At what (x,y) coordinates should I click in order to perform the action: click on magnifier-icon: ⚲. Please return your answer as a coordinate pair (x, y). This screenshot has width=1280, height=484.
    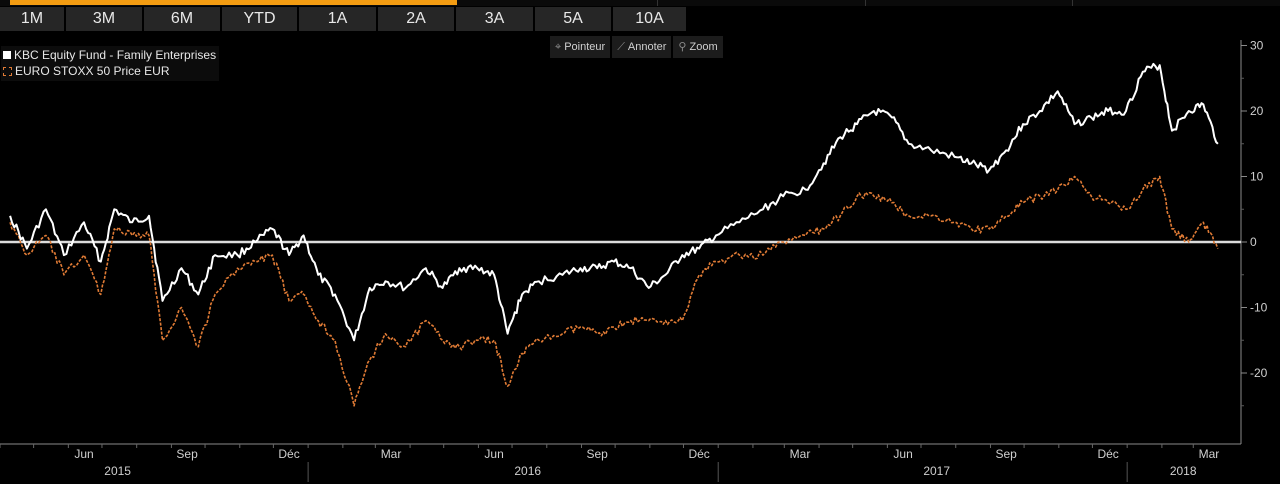
    Looking at the image, I should click on (682, 47).